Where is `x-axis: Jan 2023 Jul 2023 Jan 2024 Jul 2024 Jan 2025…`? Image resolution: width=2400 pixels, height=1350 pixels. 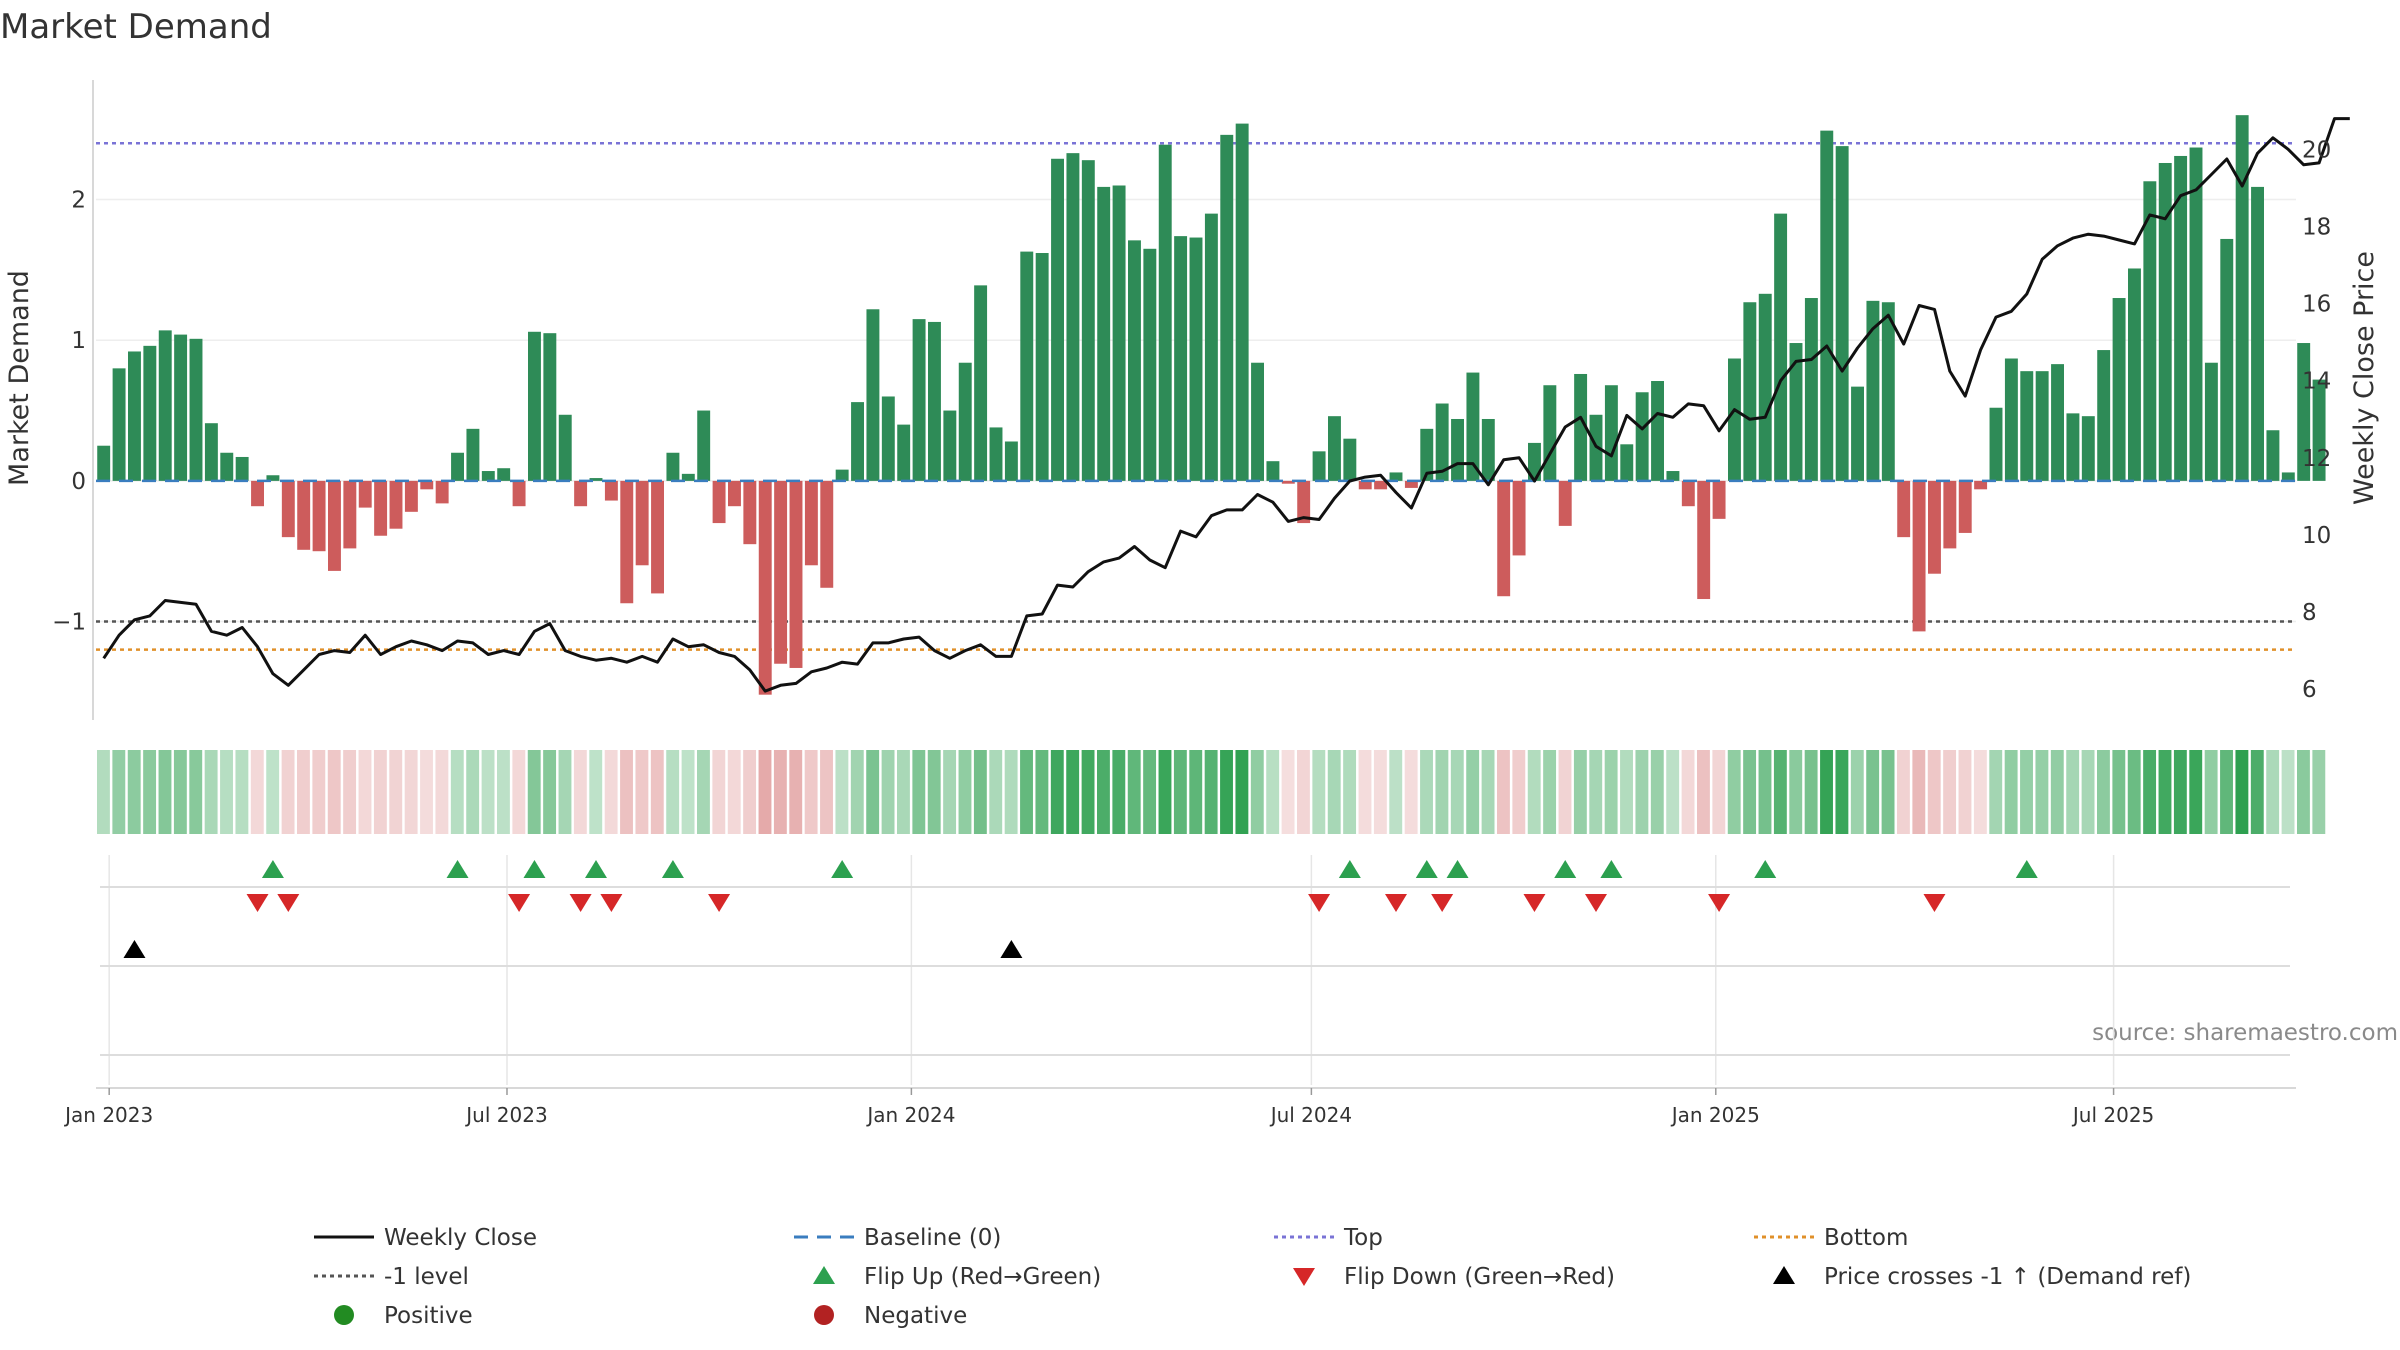
x-axis: Jan 2023 Jul 2023 Jan 2024 Jul 2024 Jan 2025… is located at coordinates (1179, 1107).